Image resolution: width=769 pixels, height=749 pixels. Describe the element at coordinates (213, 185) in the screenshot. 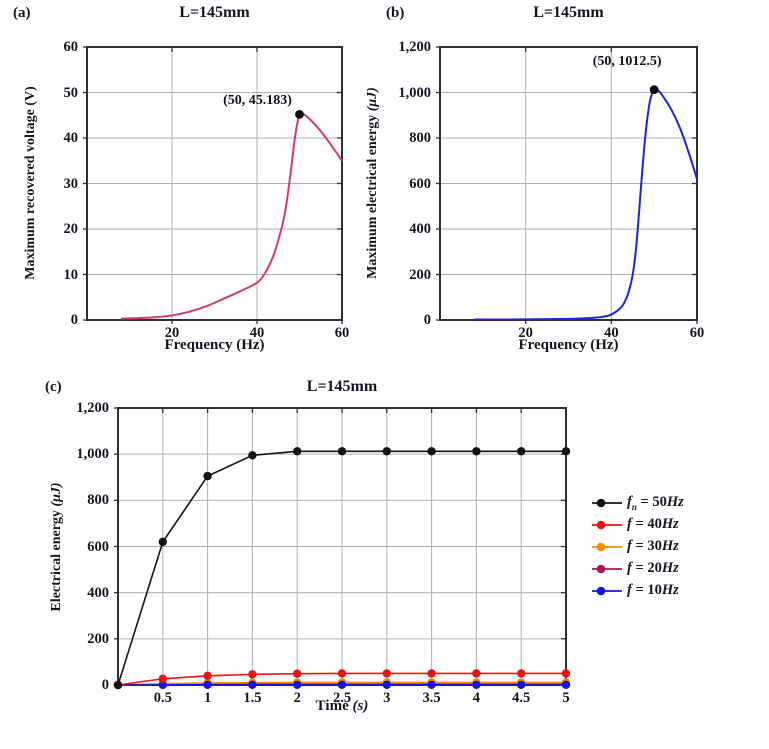

I see `plot-area-a` at that location.